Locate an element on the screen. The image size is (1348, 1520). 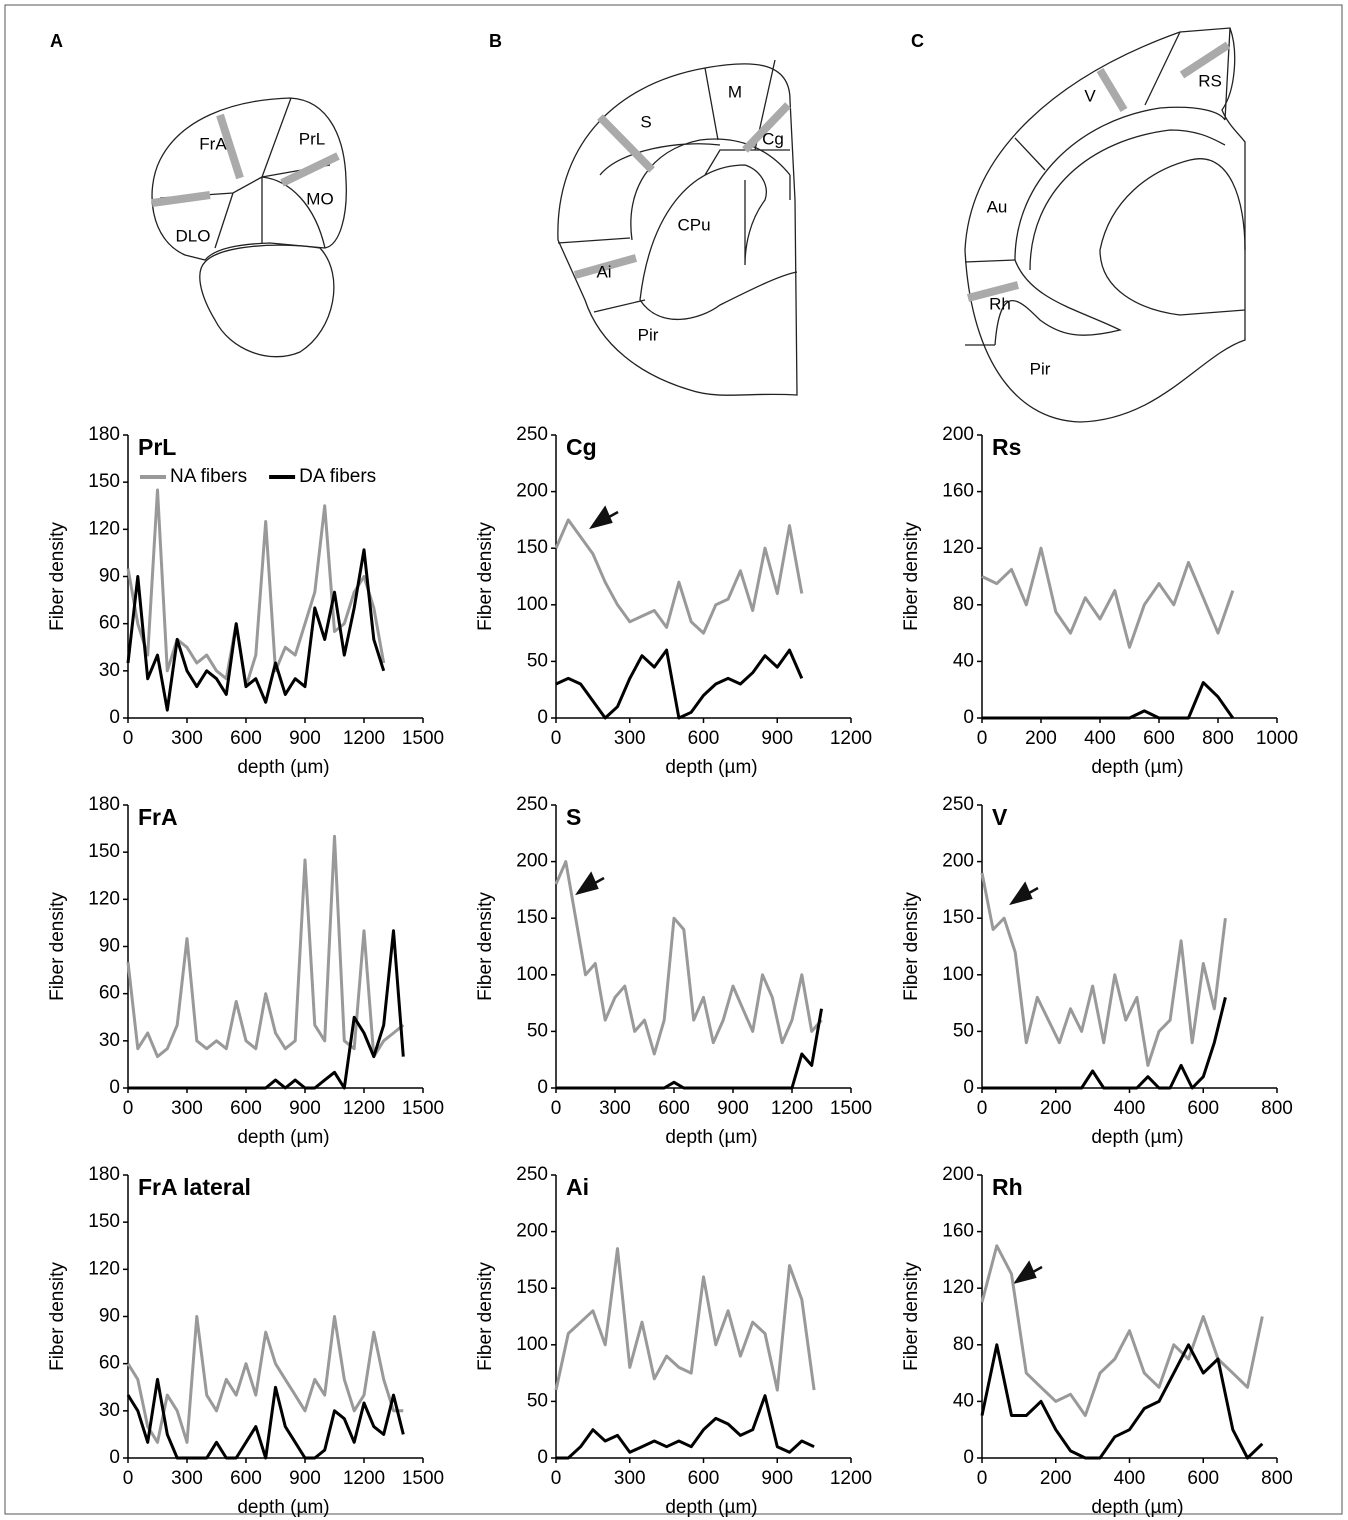
chart-title: S is located at coordinates (573, 817).